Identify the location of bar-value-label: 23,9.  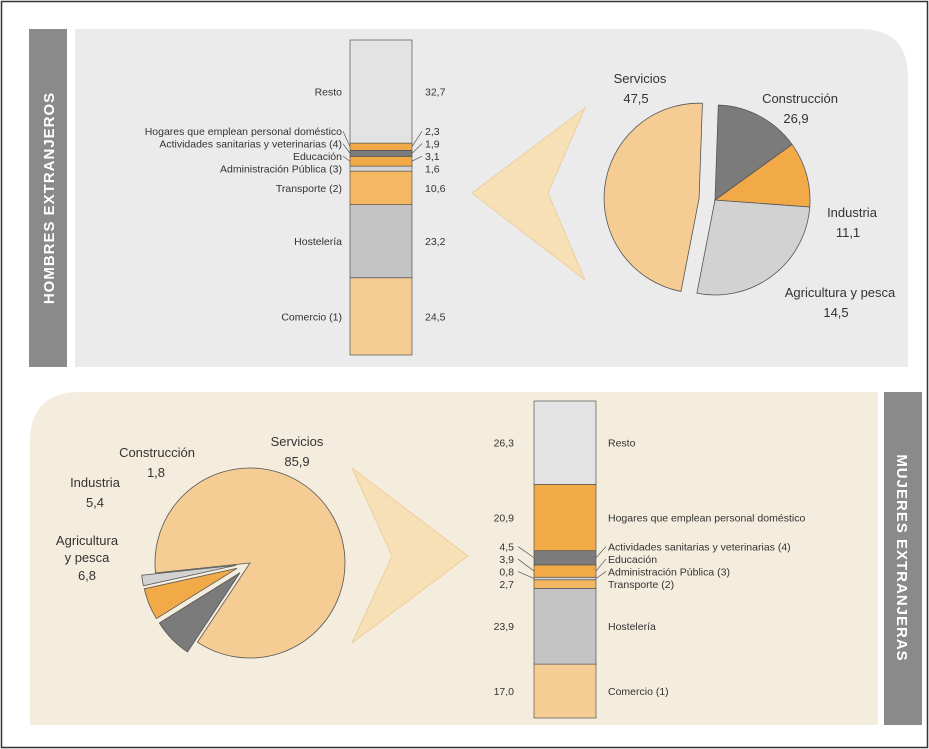
(504, 627).